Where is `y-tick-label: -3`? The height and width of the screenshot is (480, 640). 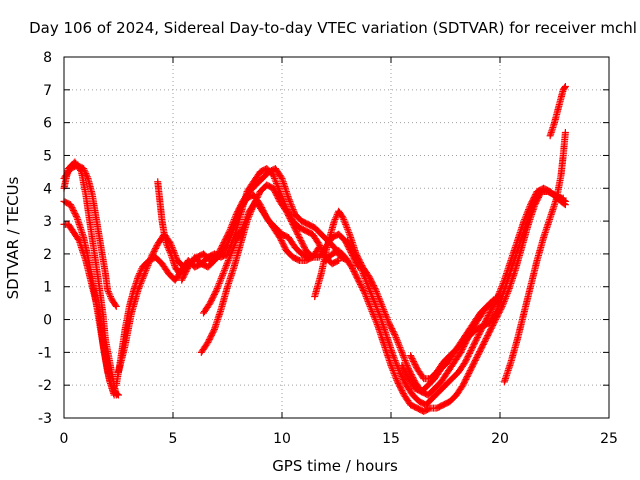
y-tick-label: -3 is located at coordinates (45, 419).